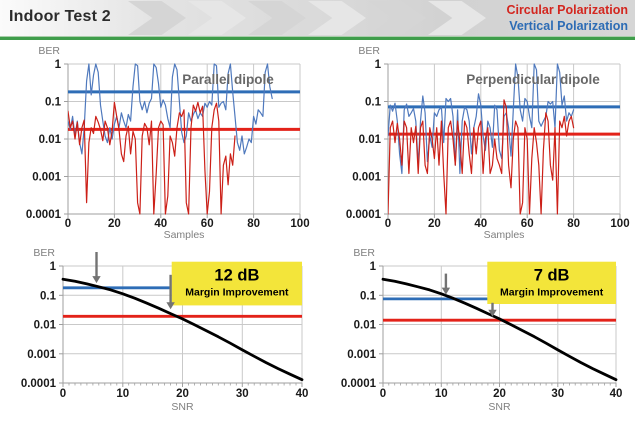 This screenshot has height=433, width=635. I want to click on margin-value-label: 12 dB, so click(236, 276).